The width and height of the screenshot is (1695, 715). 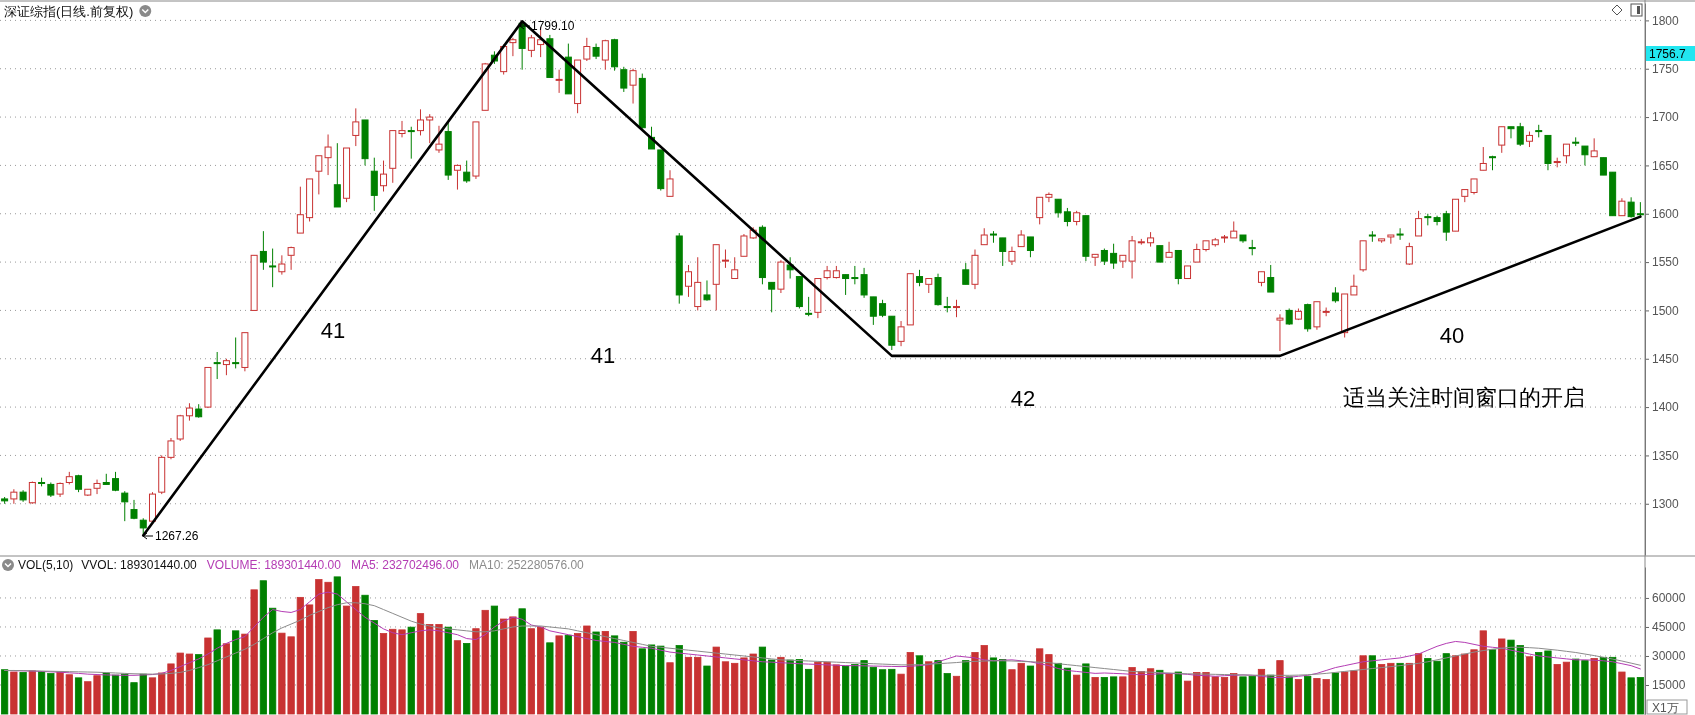 What do you see at coordinates (1666, 262) in the screenshot?
I see `y-tick-label: 1550` at bounding box center [1666, 262].